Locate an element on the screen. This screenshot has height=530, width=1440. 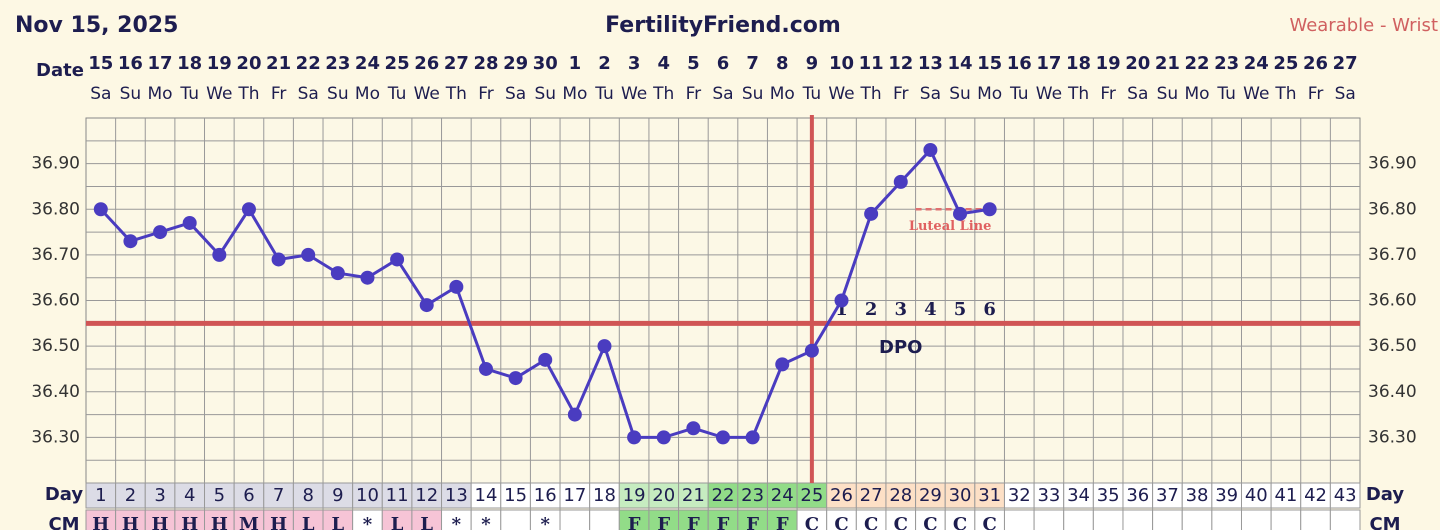
chart-date: Nov 15, 2025 is located at coordinates (96, 25).